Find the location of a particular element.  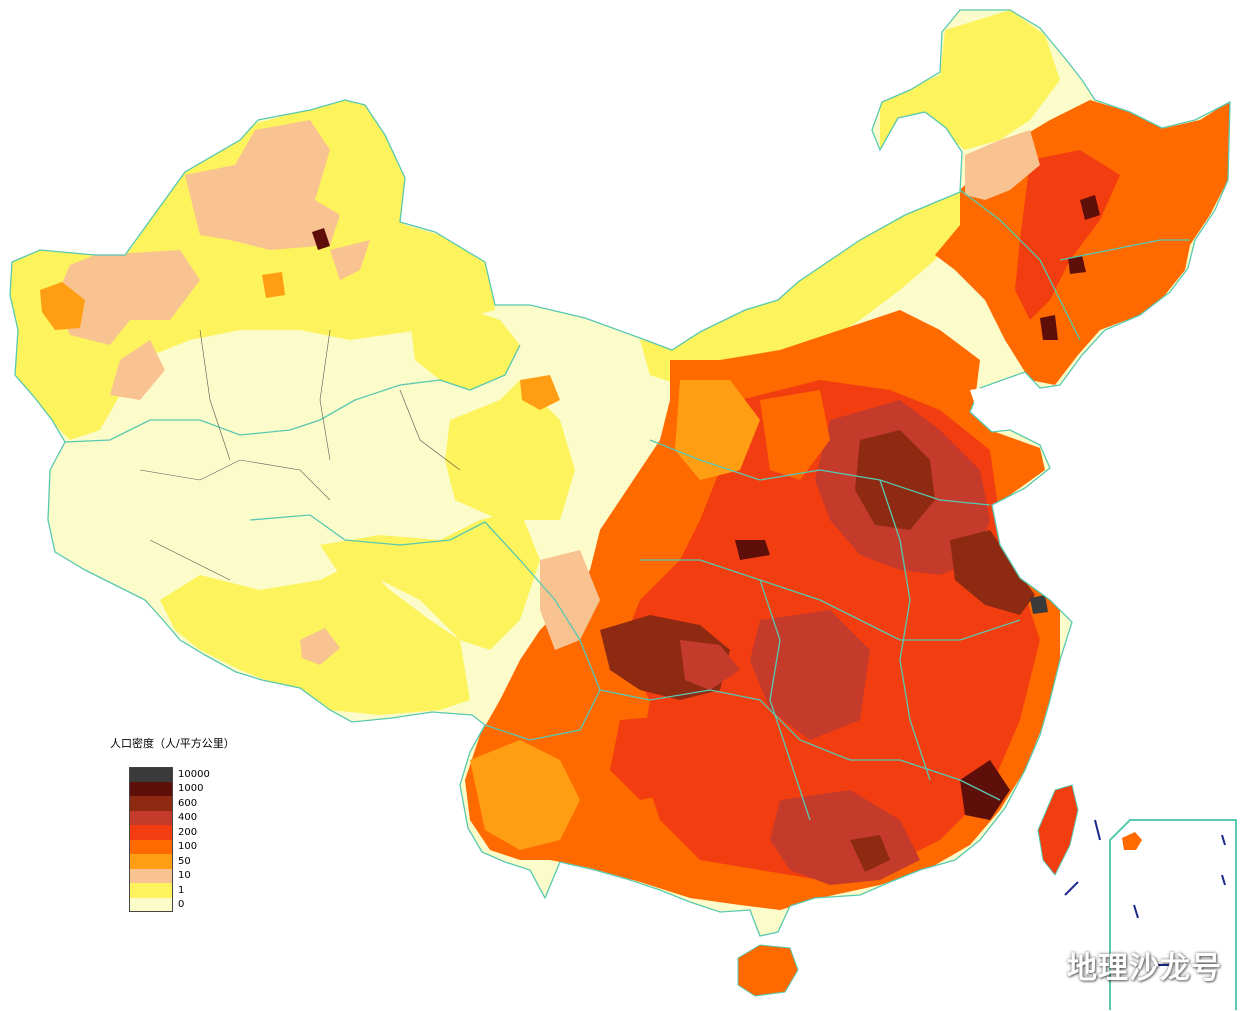

legend-row: 1000 is located at coordinates (182, 788).